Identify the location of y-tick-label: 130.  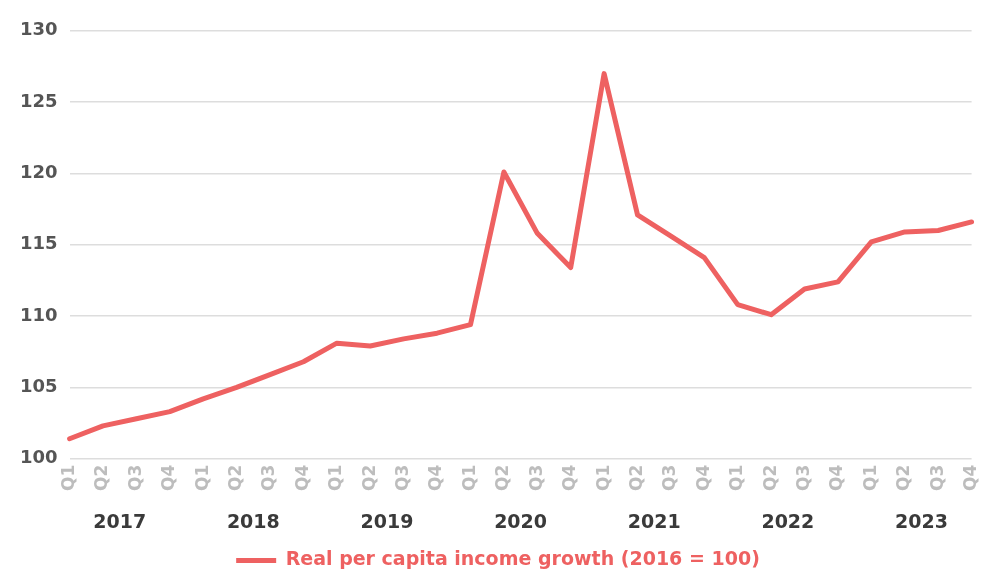
(39, 29).